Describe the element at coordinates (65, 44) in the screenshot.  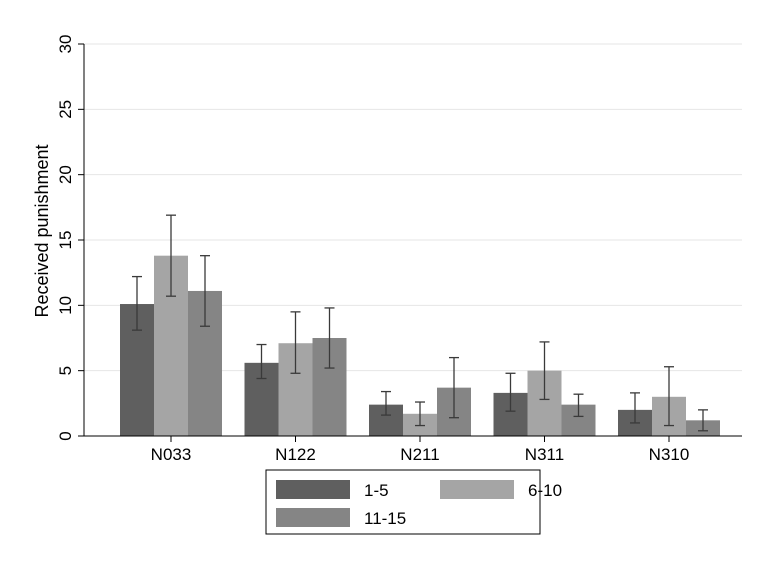
I see `y-tick-label: 30` at that location.